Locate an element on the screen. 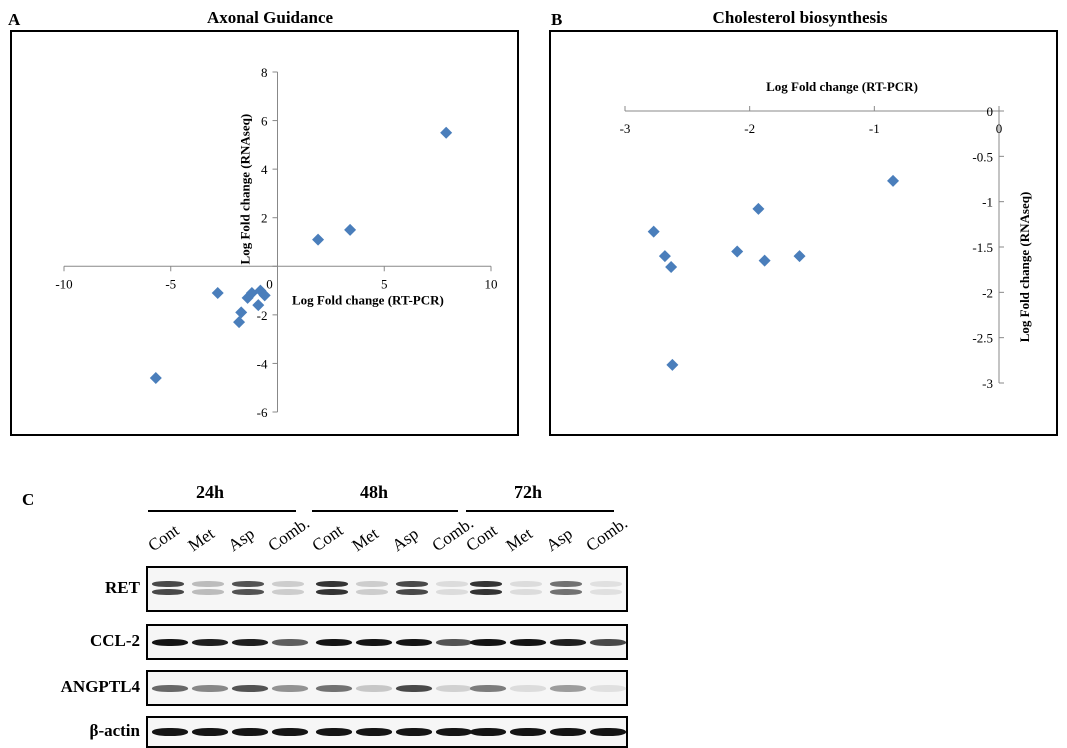  chart-b-x-tick-label: -3 is located at coordinates (625, 128).